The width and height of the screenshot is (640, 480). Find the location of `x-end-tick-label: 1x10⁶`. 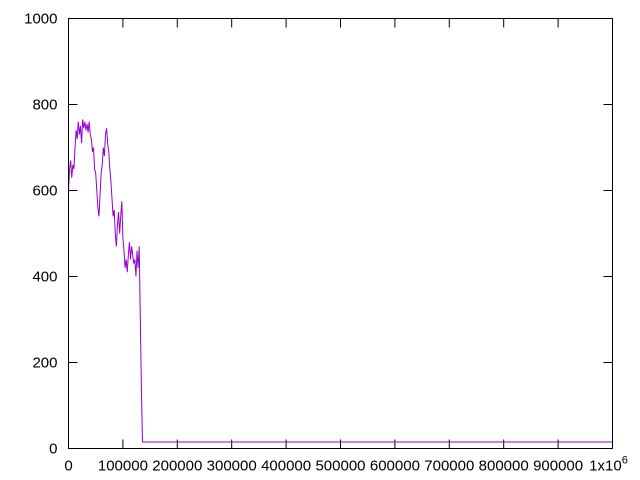

x-end-tick-label: 1x10⁶ is located at coordinates (608, 465).